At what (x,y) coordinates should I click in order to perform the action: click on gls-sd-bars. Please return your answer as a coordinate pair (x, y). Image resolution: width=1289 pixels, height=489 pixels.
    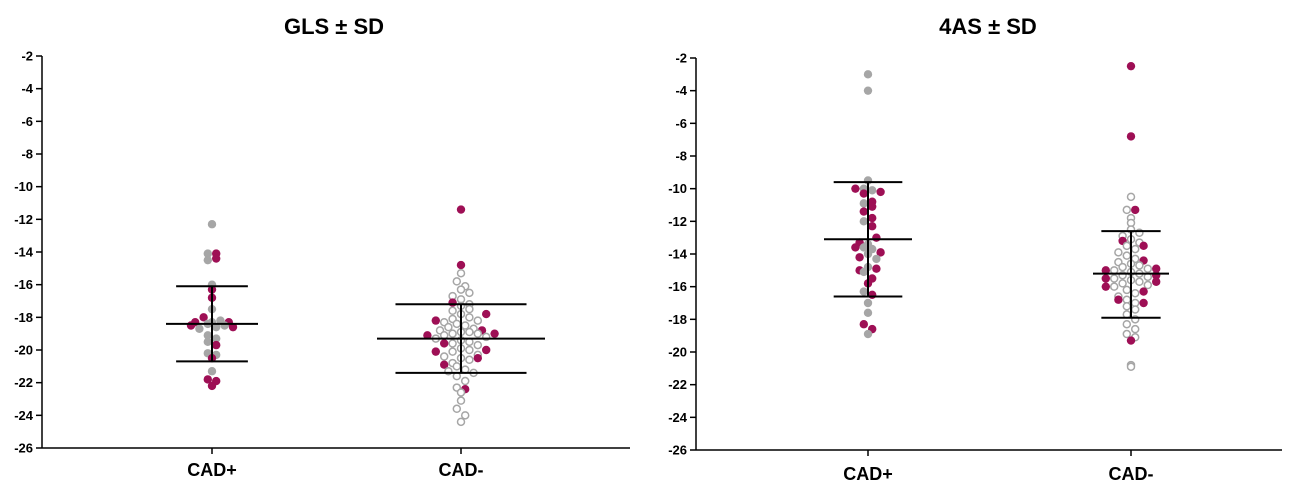
    Looking at the image, I should click on (355, 329).